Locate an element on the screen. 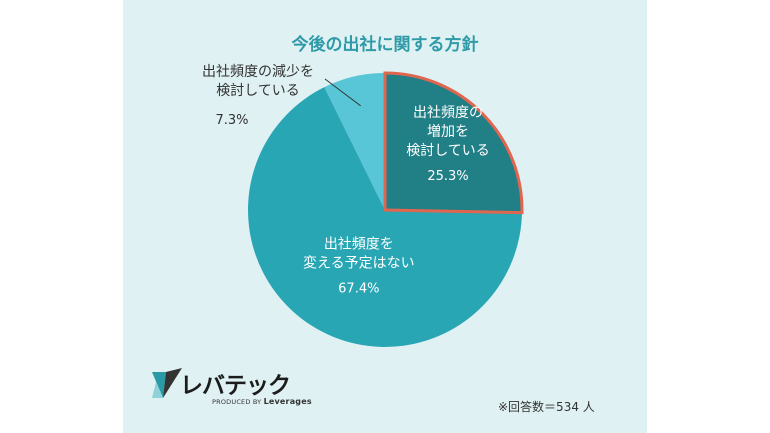  slice-3-label-line-1: 出社頻度の減少を is located at coordinates (258, 71).